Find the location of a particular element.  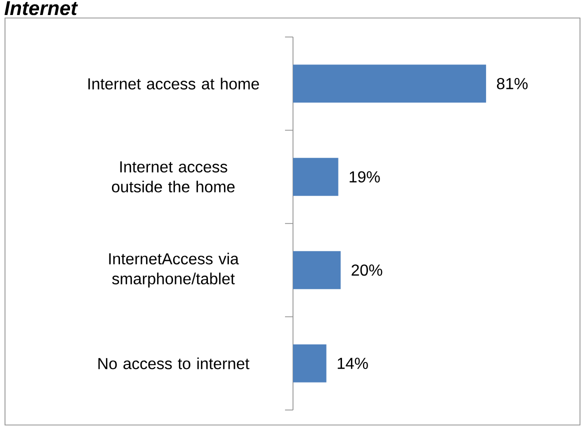

data-label: 19% is located at coordinates (365, 177).